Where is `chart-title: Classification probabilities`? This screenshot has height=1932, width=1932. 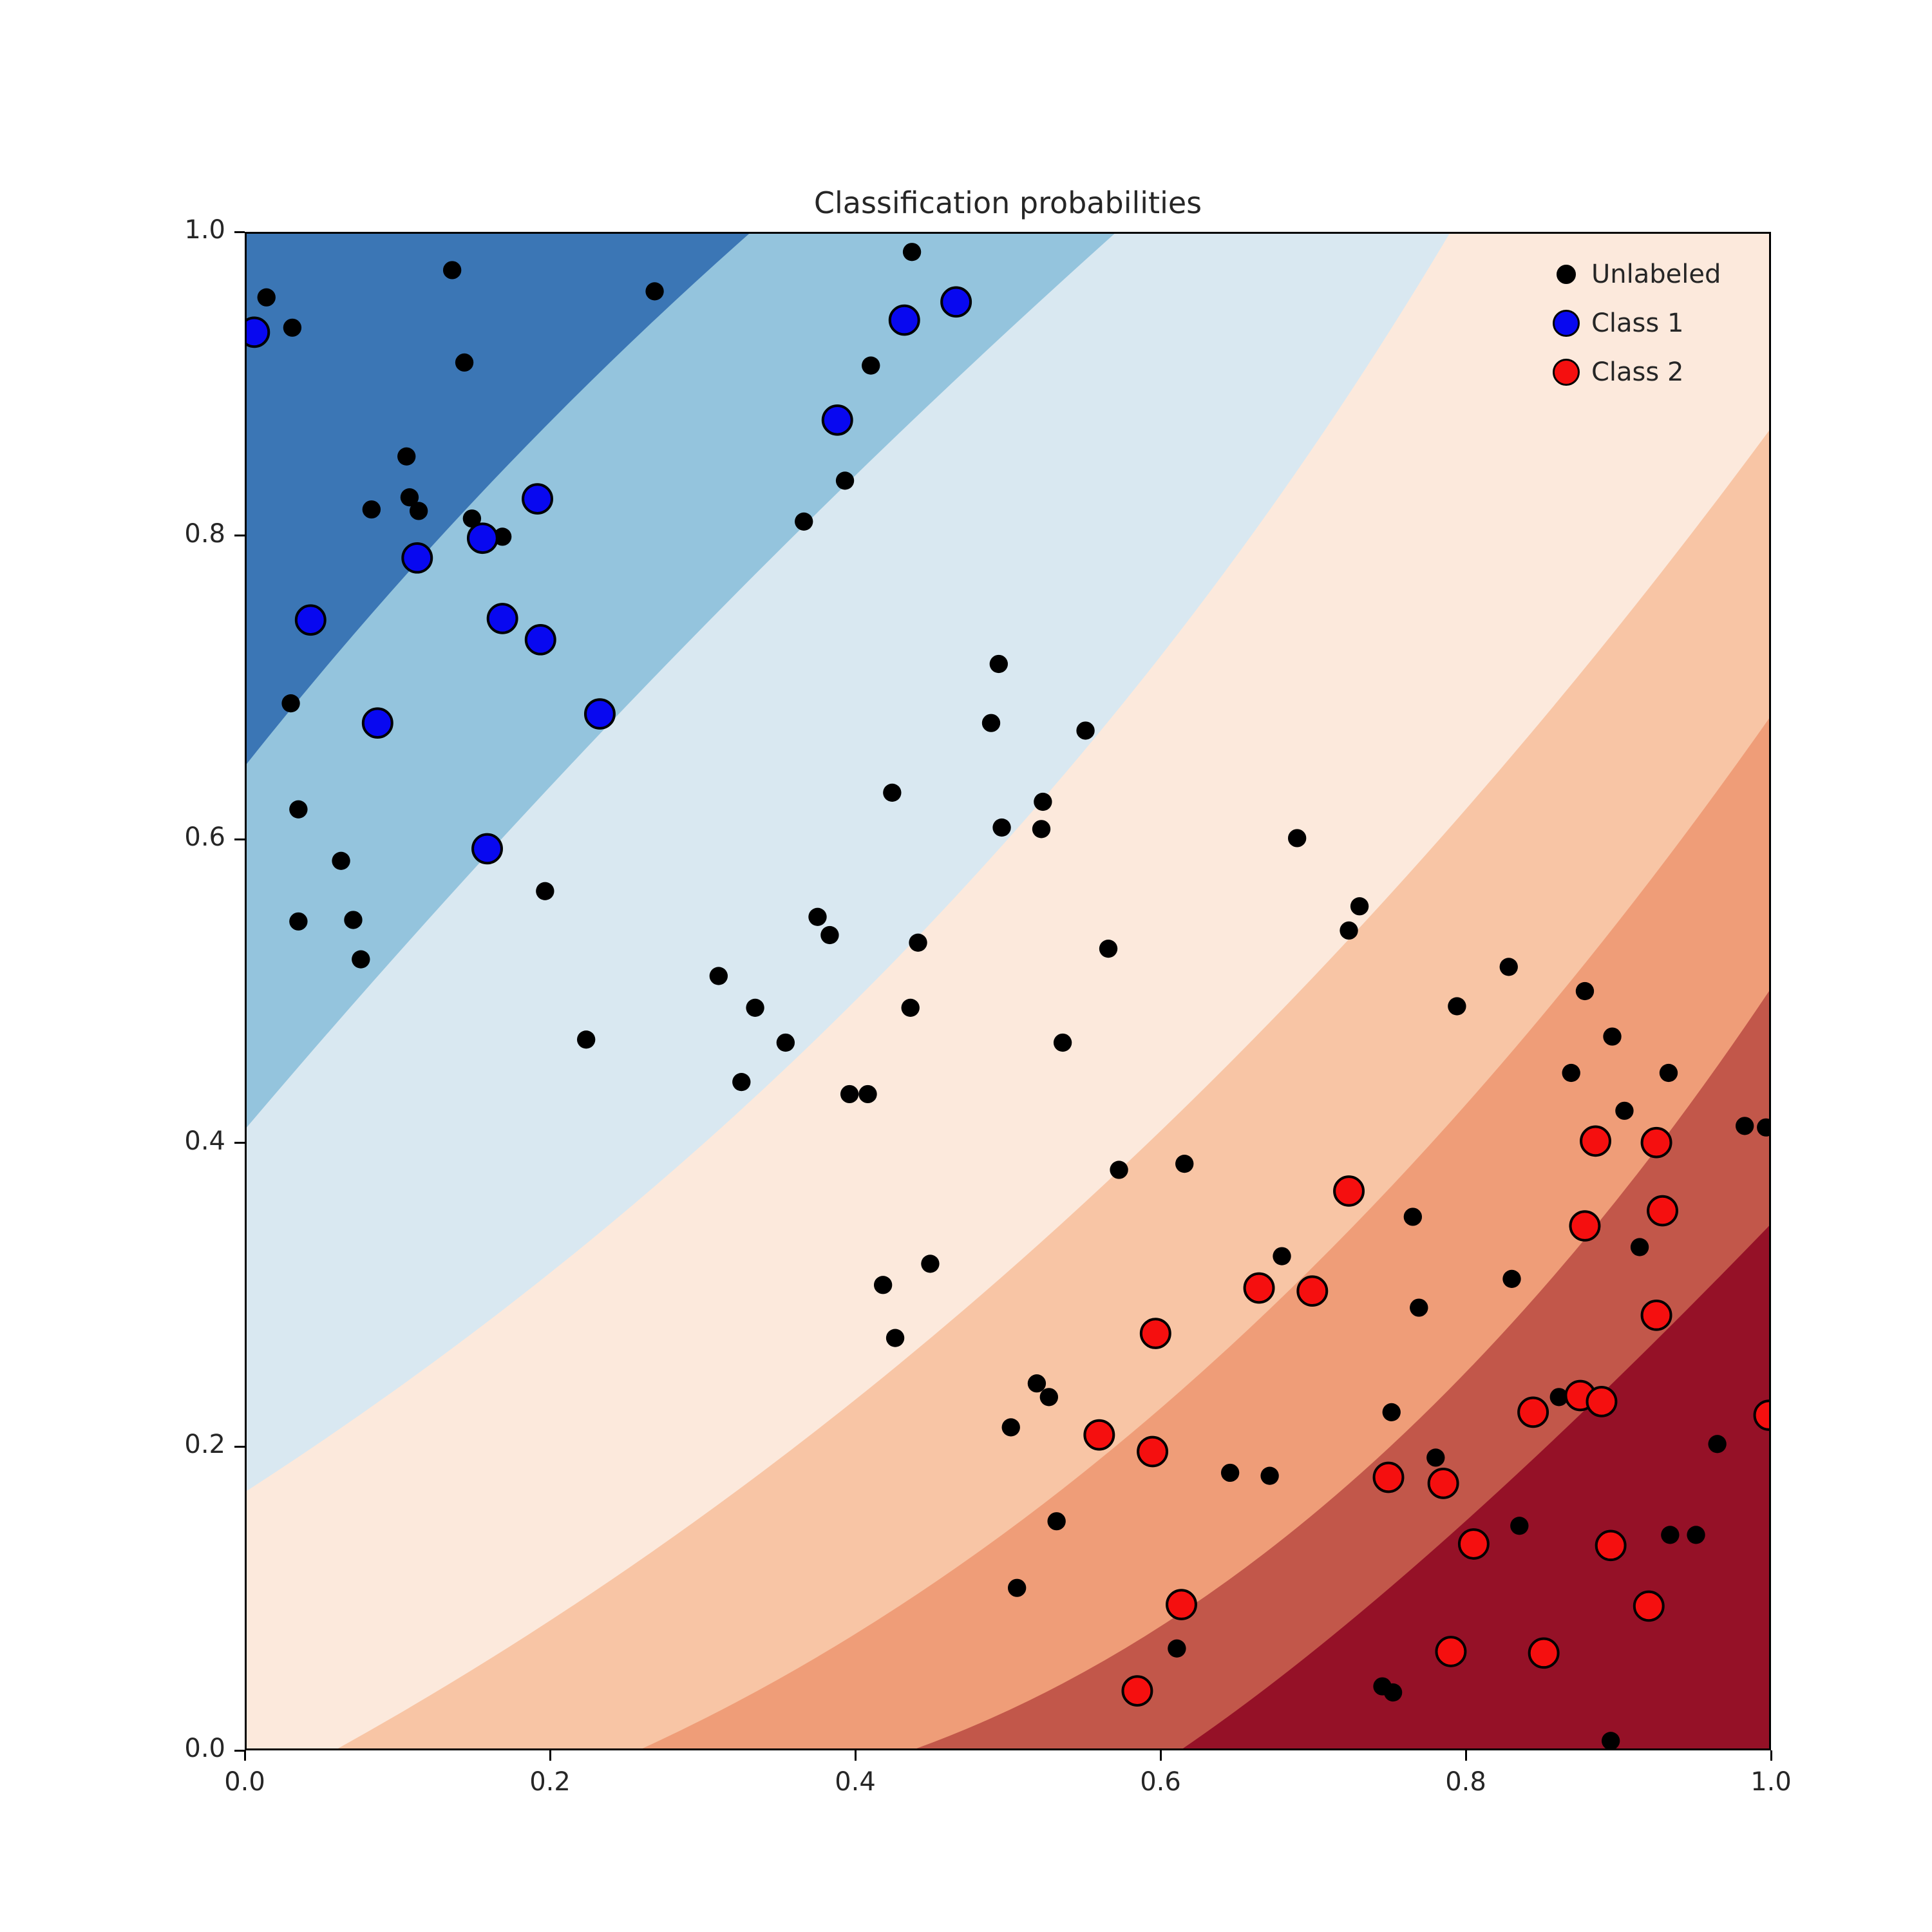
chart-title: Classification probabilities is located at coordinates (1008, 202).